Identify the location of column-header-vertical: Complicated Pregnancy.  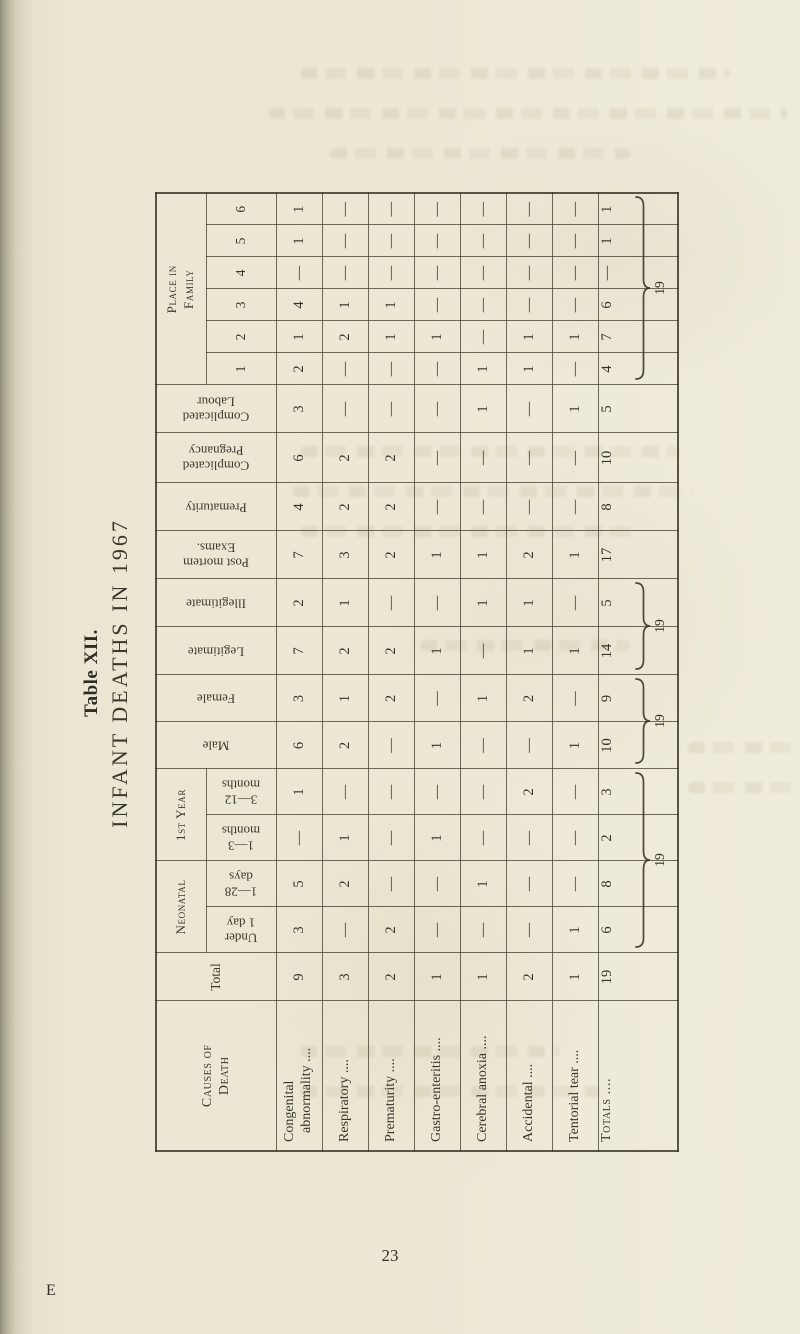
(216, 458).